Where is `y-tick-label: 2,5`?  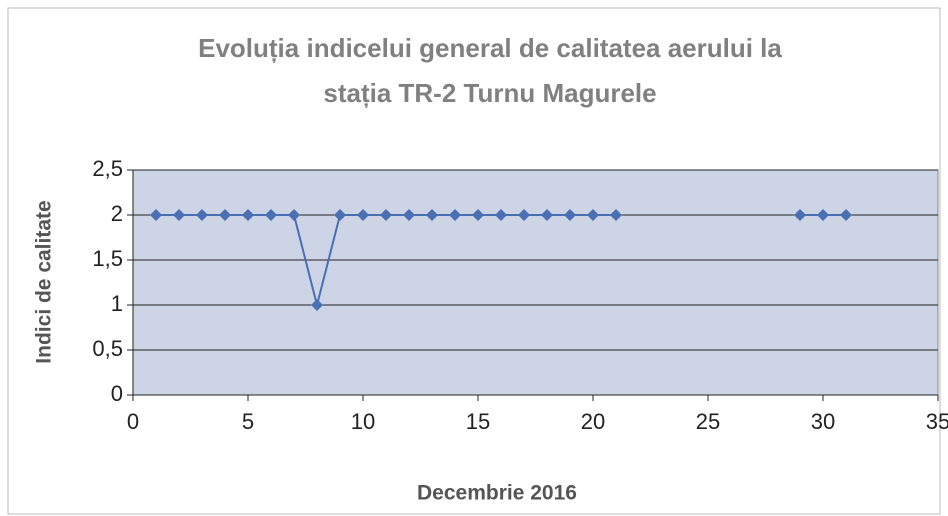 y-tick-label: 2,5 is located at coordinates (107, 168).